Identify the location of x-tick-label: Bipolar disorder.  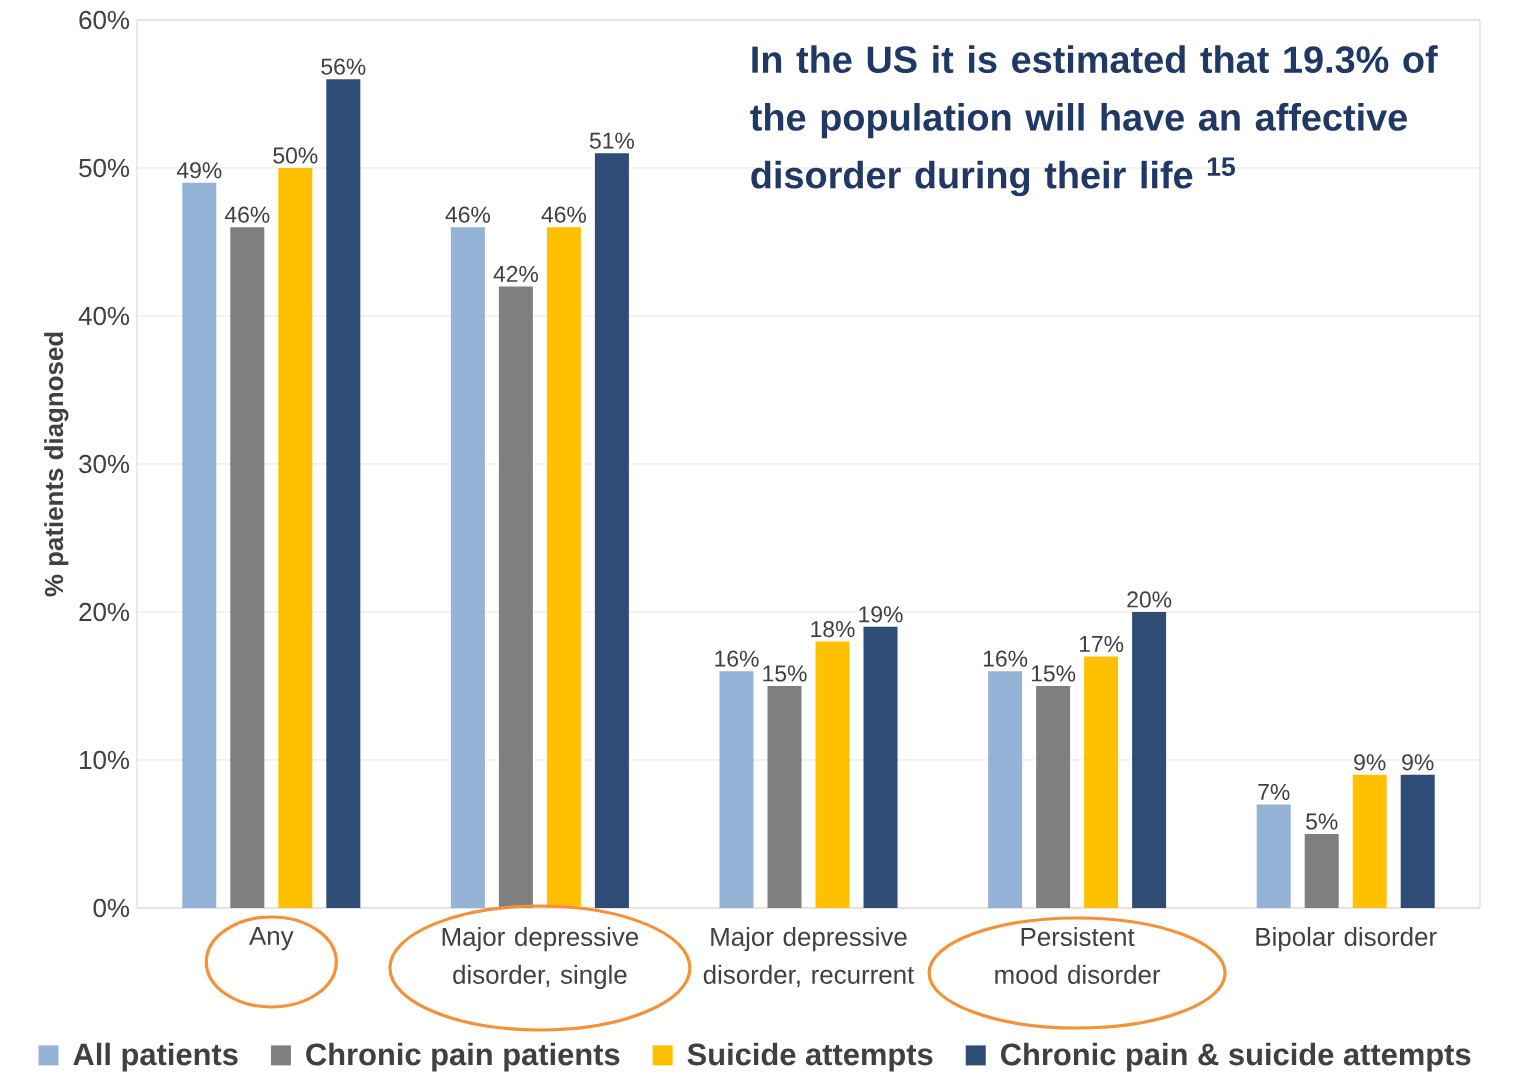
(1346, 939).